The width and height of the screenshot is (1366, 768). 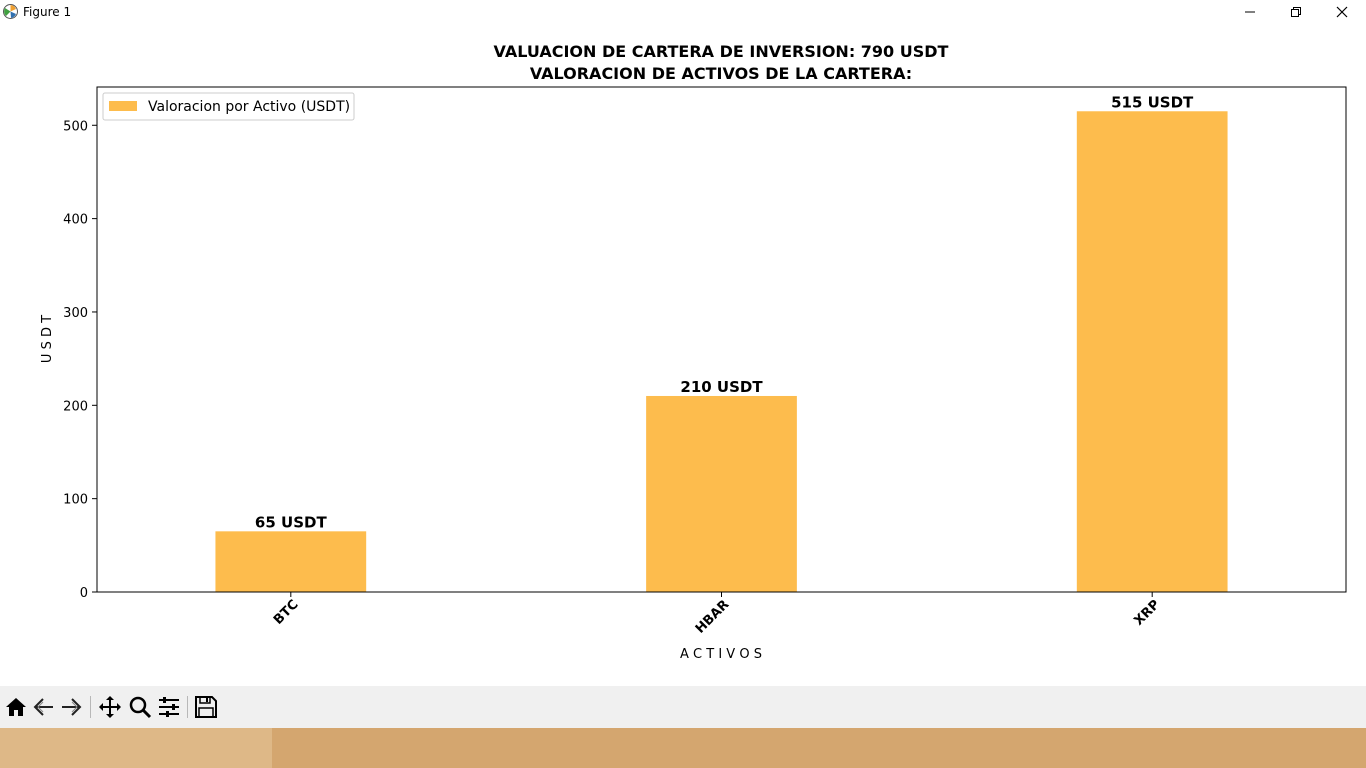 I want to click on x-tick-label-btc: BTC, so click(x=286, y=612).